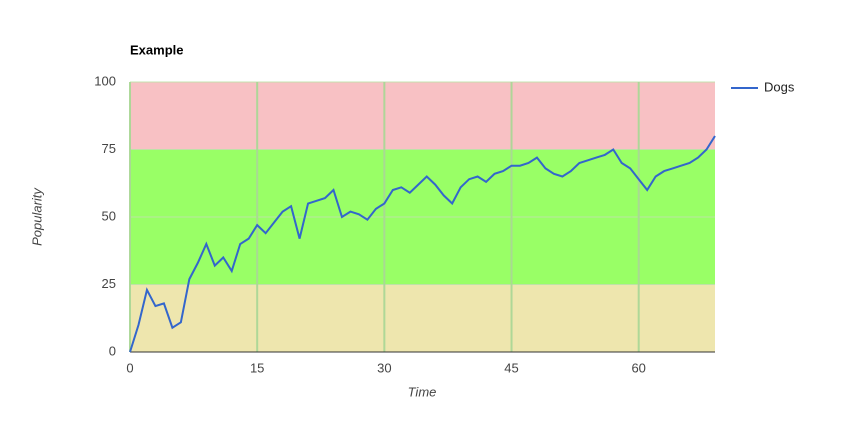 The width and height of the screenshot is (863, 431). I want to click on chart-title: Example, so click(156, 49).